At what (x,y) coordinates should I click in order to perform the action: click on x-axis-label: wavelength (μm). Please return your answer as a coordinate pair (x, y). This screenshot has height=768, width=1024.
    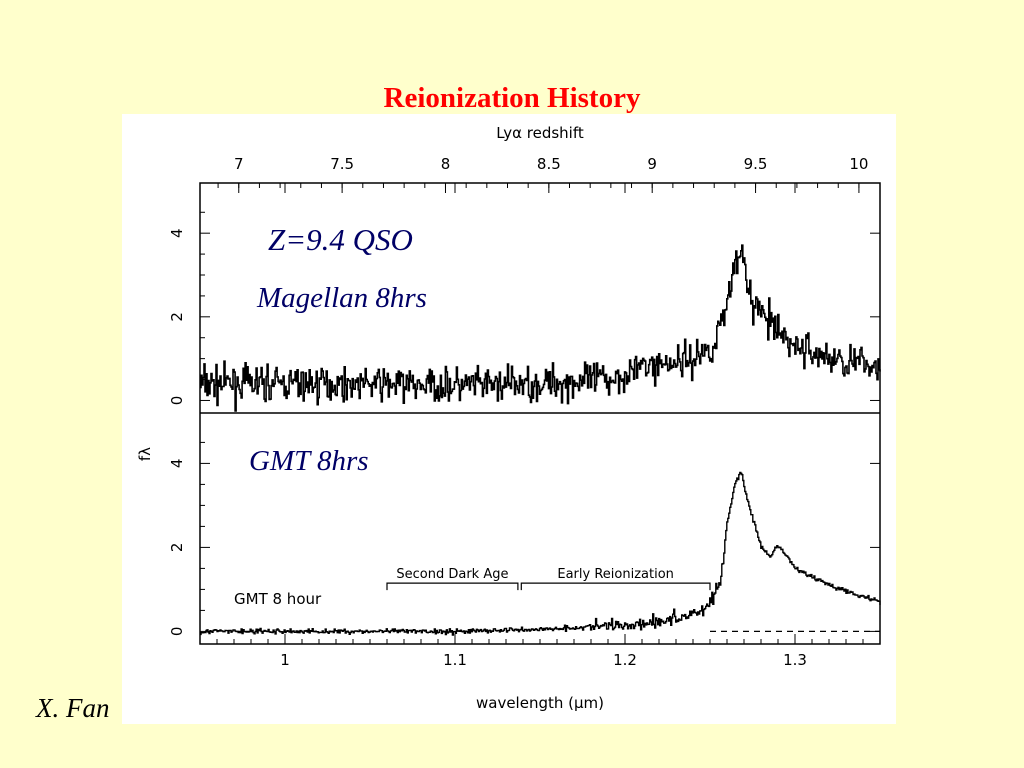
    Looking at the image, I should click on (540, 703).